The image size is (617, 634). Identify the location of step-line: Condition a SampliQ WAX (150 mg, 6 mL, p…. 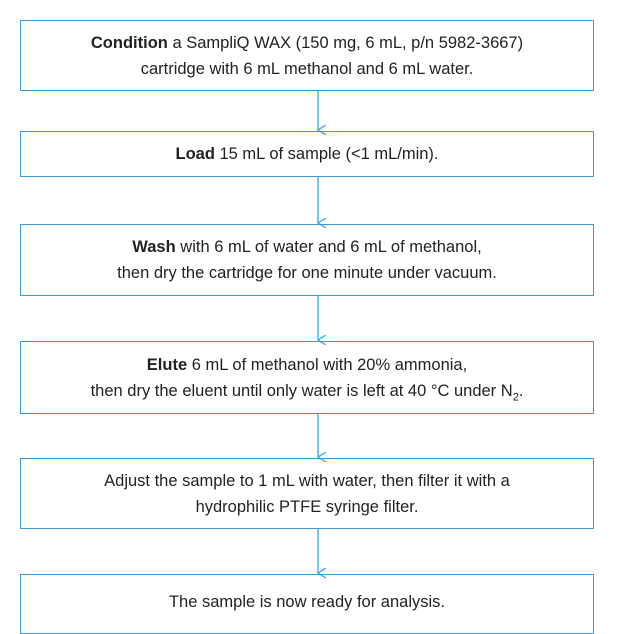
(307, 43).